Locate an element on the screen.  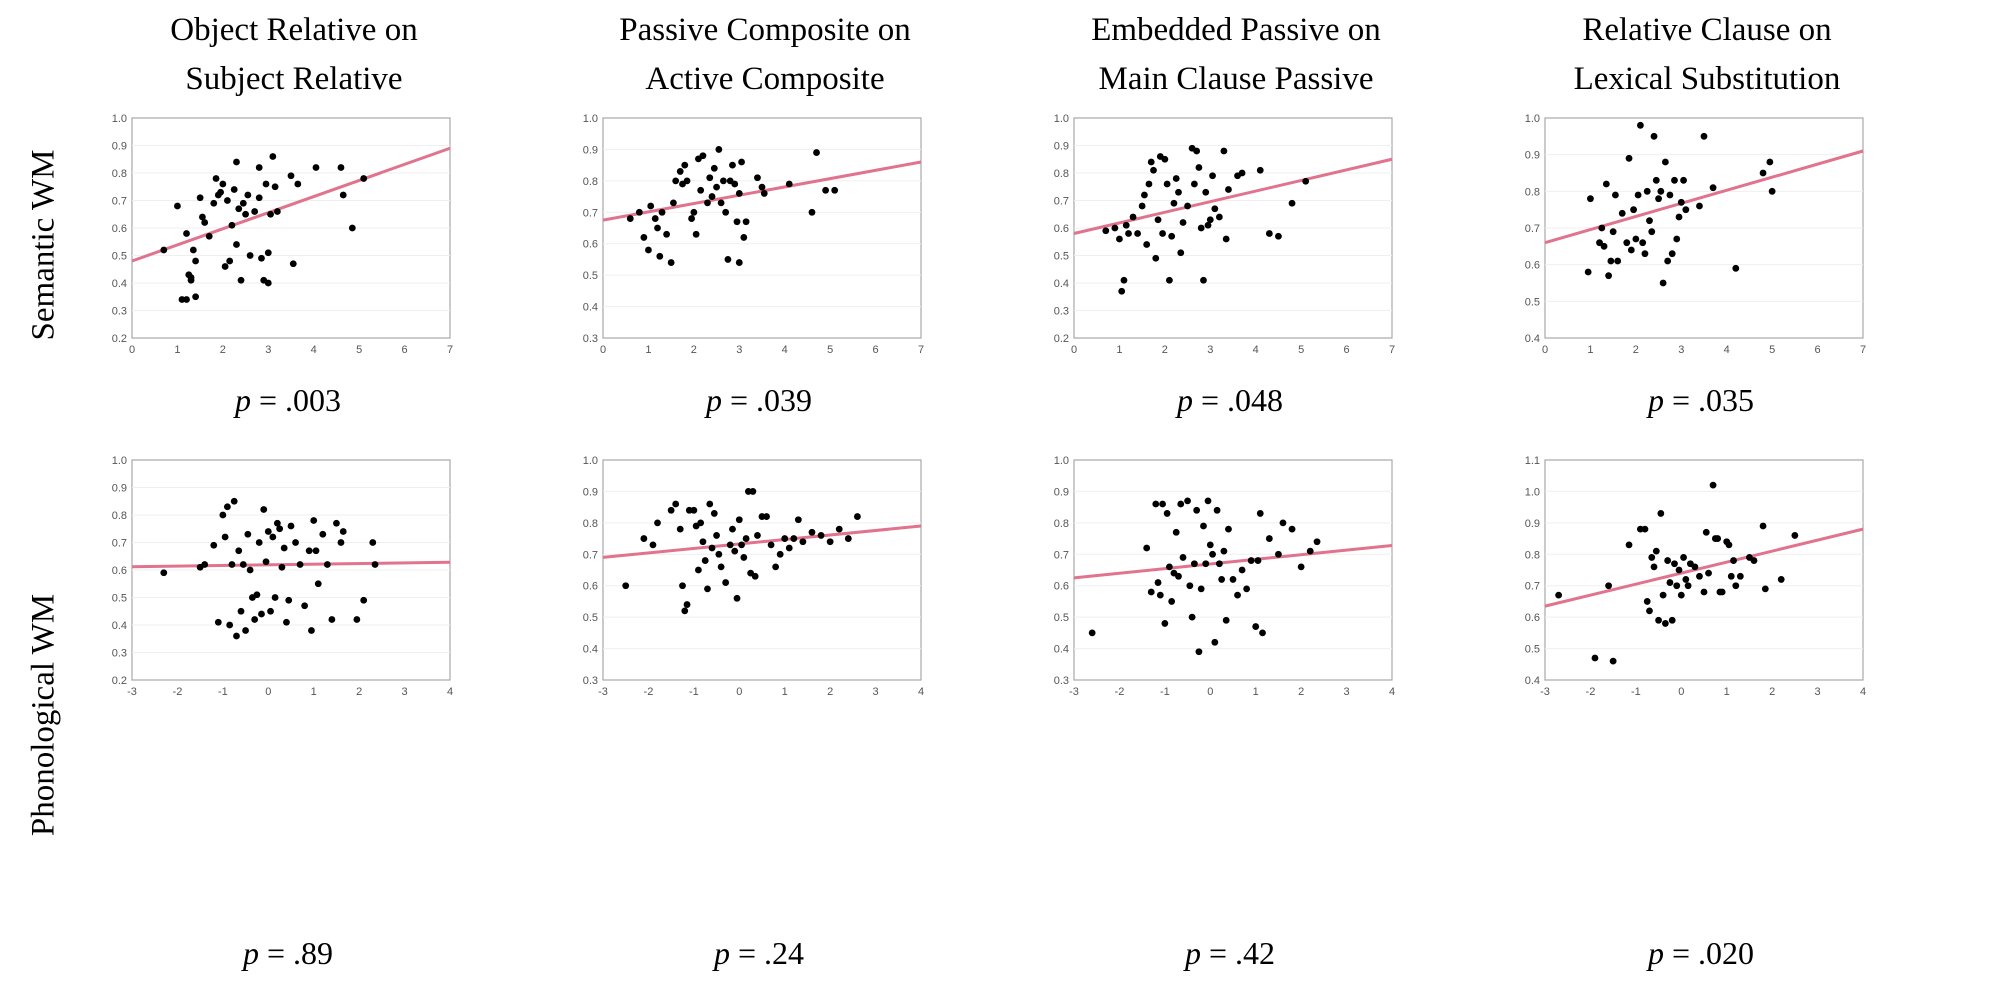
p-value-label: p = .039 is located at coordinates (759, 400).